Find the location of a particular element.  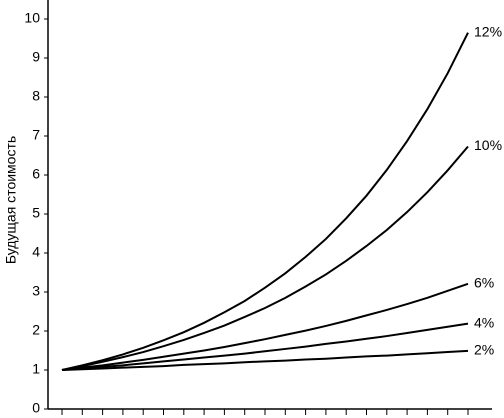

y-tick-label: 5 is located at coordinates (36, 213).